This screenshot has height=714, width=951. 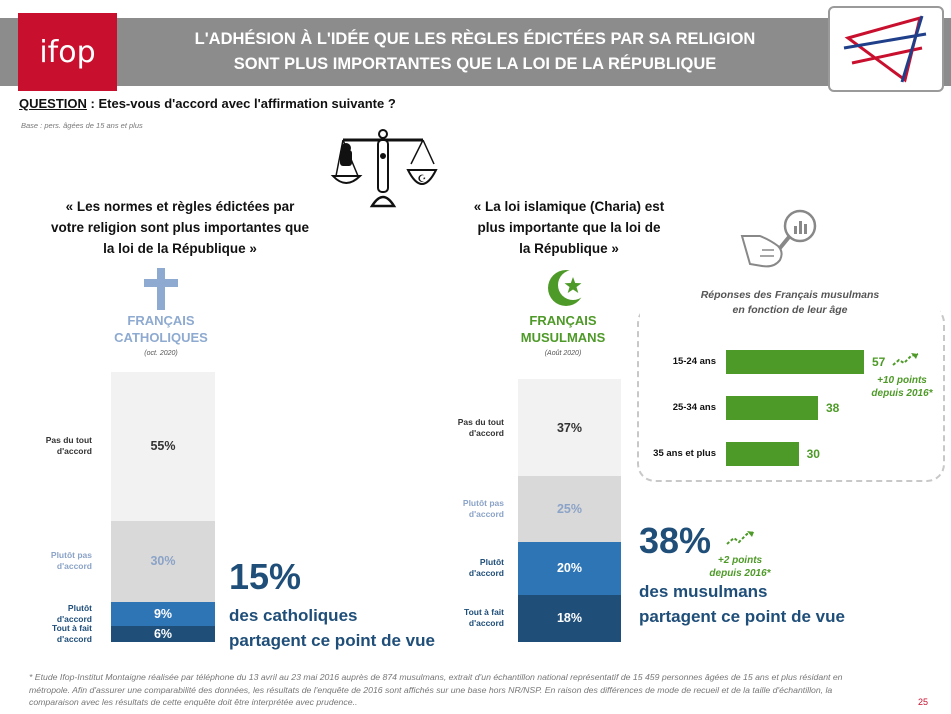 What do you see at coordinates (675, 540) in the screenshot?
I see `muslims-agree-total: 38%` at bounding box center [675, 540].